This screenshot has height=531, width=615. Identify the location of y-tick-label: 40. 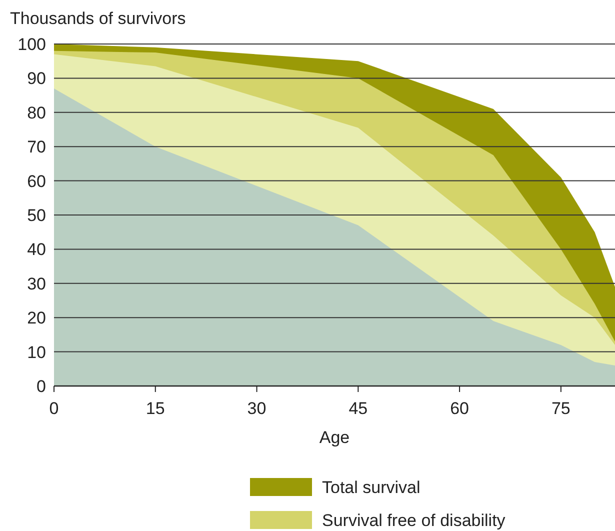
(36, 250).